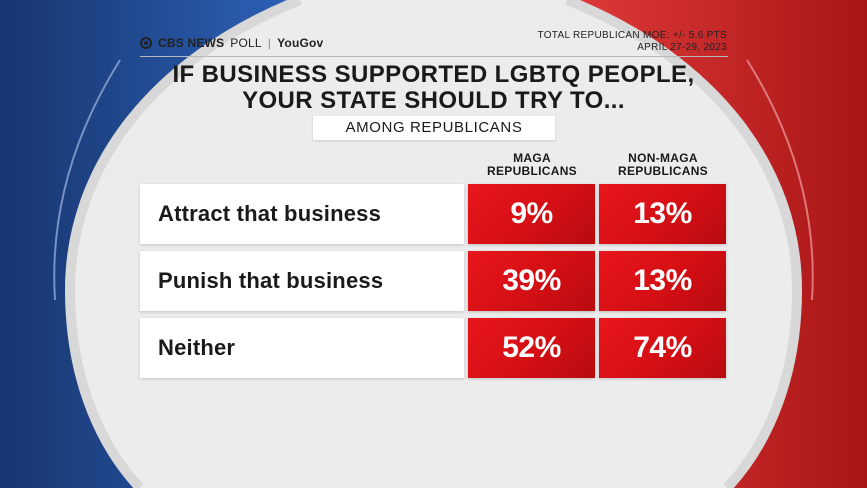 The image size is (867, 488). What do you see at coordinates (434, 56) in the screenshot?
I see `header-divider` at bounding box center [434, 56].